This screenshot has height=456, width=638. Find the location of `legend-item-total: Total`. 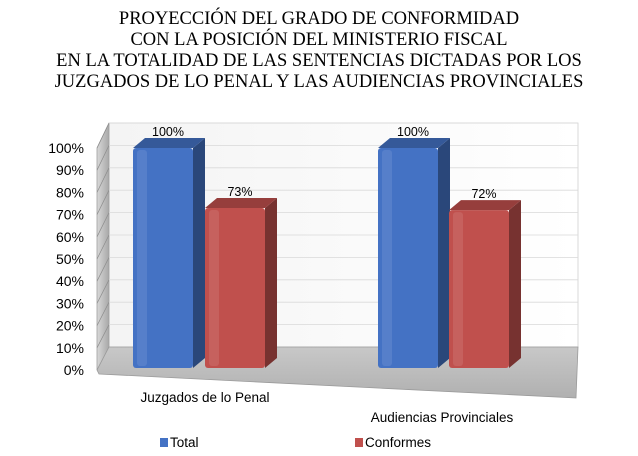

legend-item-total: Total is located at coordinates (179, 442).